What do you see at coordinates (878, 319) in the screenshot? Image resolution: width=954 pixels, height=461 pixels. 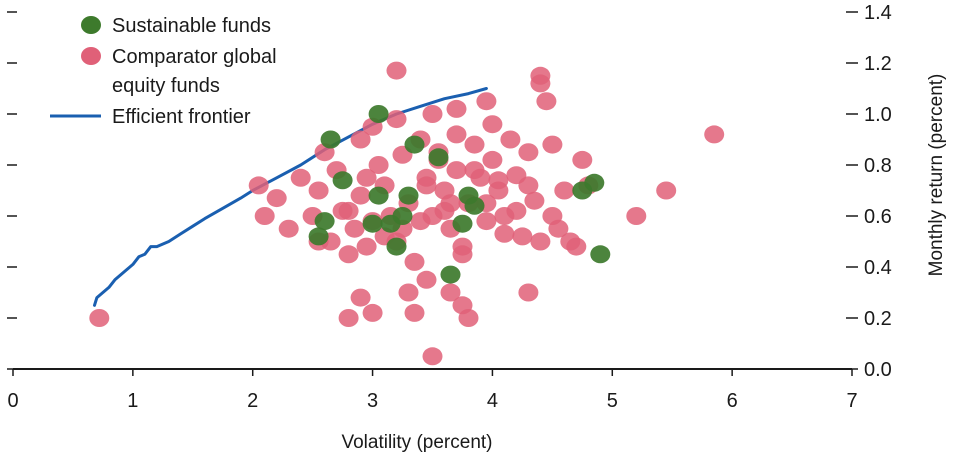 I see `y-tick-label: 0.2` at bounding box center [878, 319].